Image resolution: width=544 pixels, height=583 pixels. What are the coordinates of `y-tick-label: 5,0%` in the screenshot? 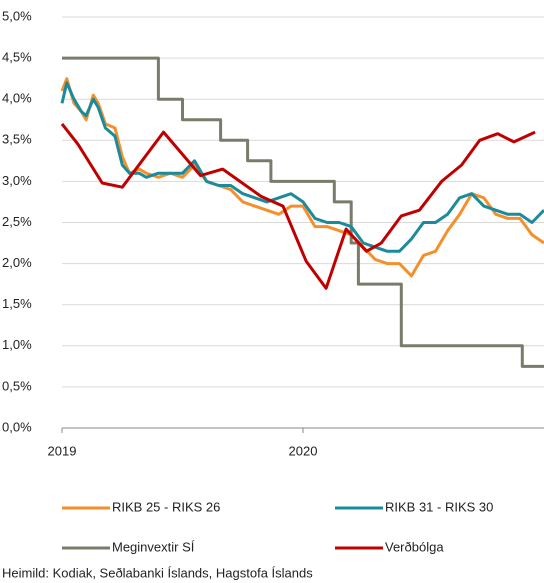 It's located at (17, 15).